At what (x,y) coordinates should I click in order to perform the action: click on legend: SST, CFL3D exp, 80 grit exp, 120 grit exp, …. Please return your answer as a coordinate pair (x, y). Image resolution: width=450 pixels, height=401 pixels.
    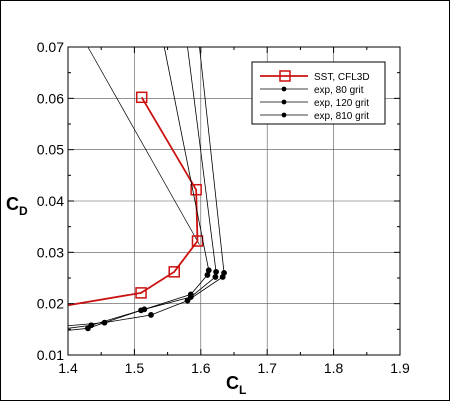
    Looking at the image, I should click on (318, 93).